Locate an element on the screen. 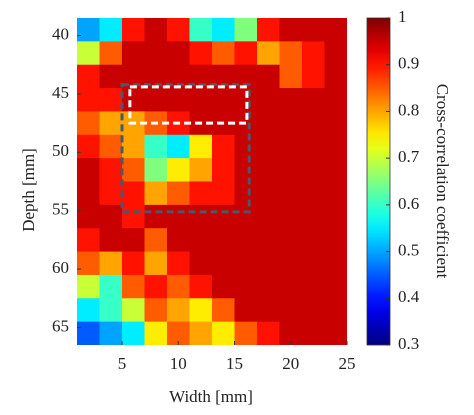  y-axis-label: Depth [mm] is located at coordinates (28, 190).